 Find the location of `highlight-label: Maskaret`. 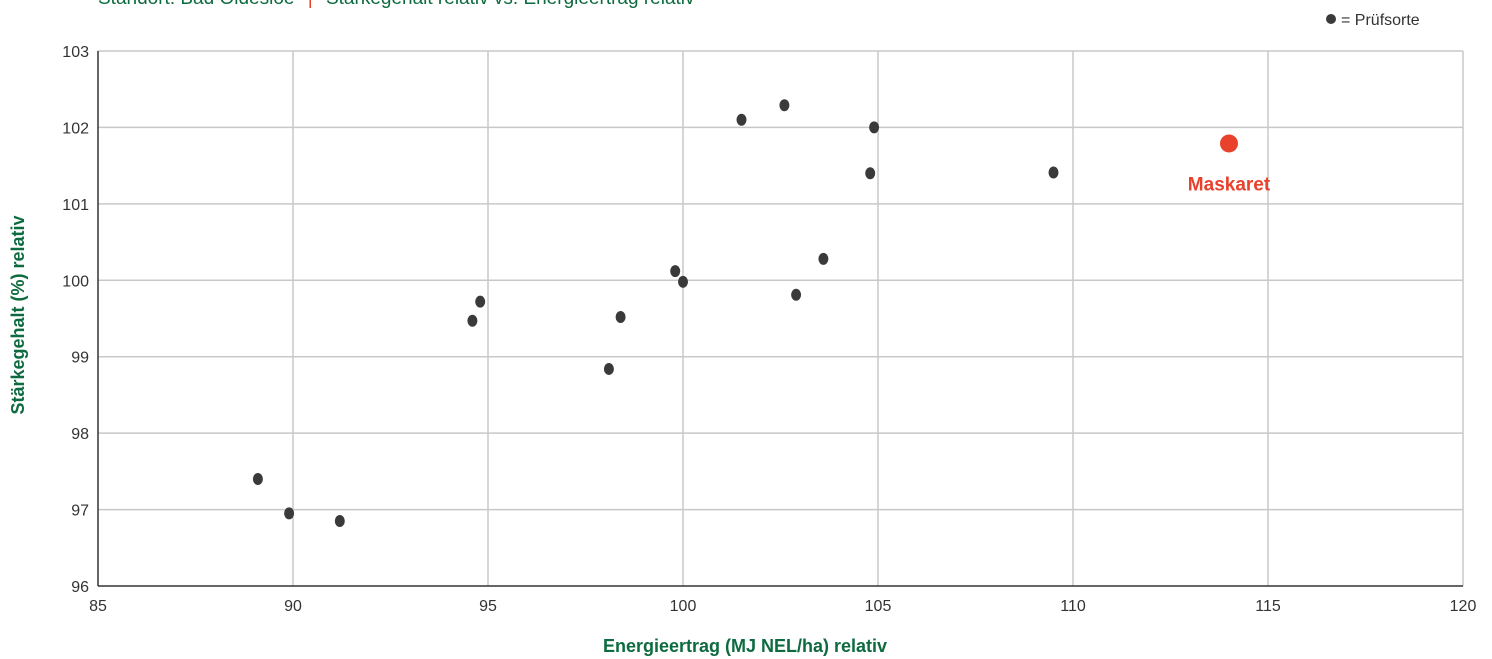

highlight-label: Maskaret is located at coordinates (1229, 184).